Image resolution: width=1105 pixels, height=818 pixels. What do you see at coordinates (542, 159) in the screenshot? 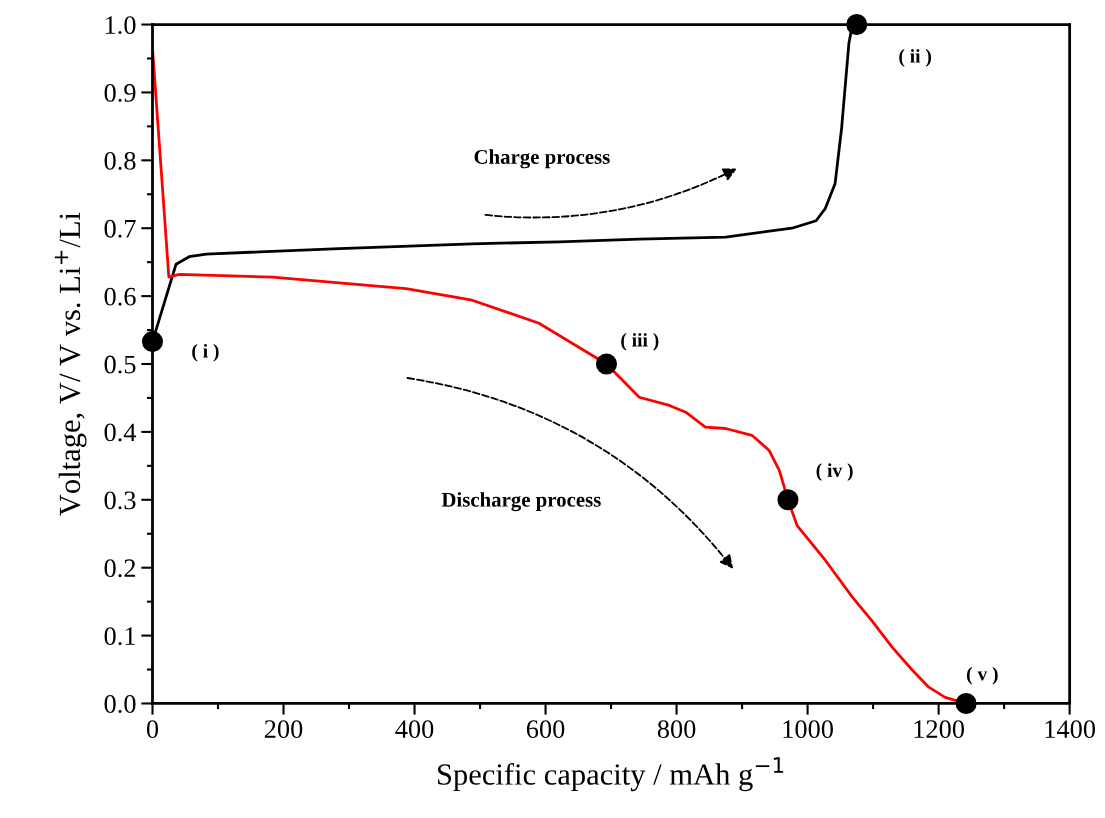
I see `annotation: Charge process` at bounding box center [542, 159].